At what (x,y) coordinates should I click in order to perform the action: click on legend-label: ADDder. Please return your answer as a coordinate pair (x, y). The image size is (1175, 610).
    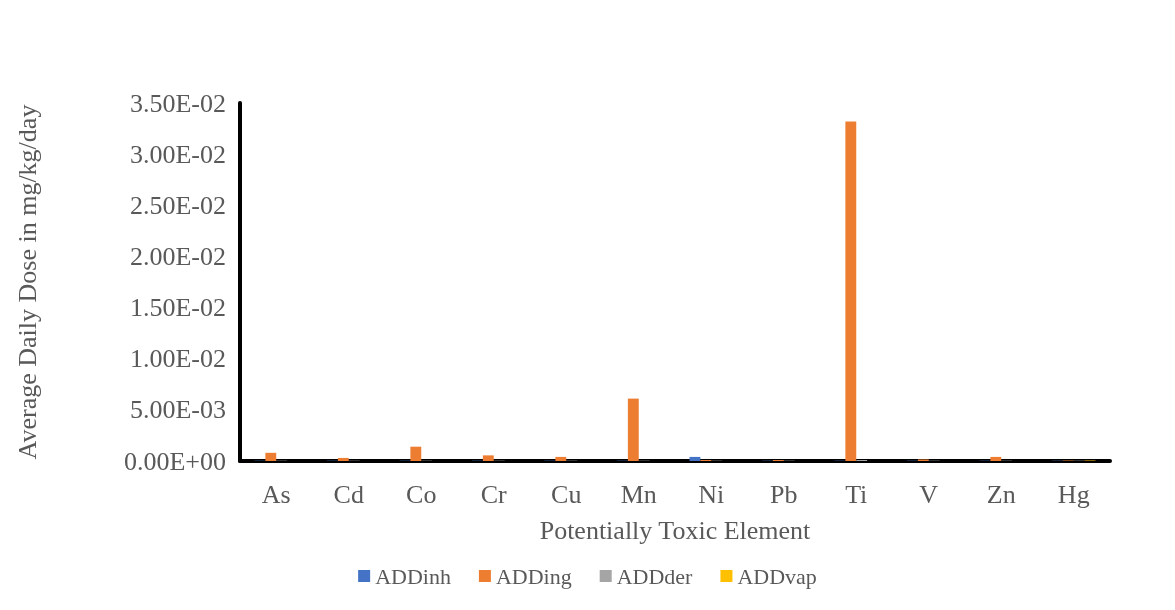
    Looking at the image, I should click on (655, 576).